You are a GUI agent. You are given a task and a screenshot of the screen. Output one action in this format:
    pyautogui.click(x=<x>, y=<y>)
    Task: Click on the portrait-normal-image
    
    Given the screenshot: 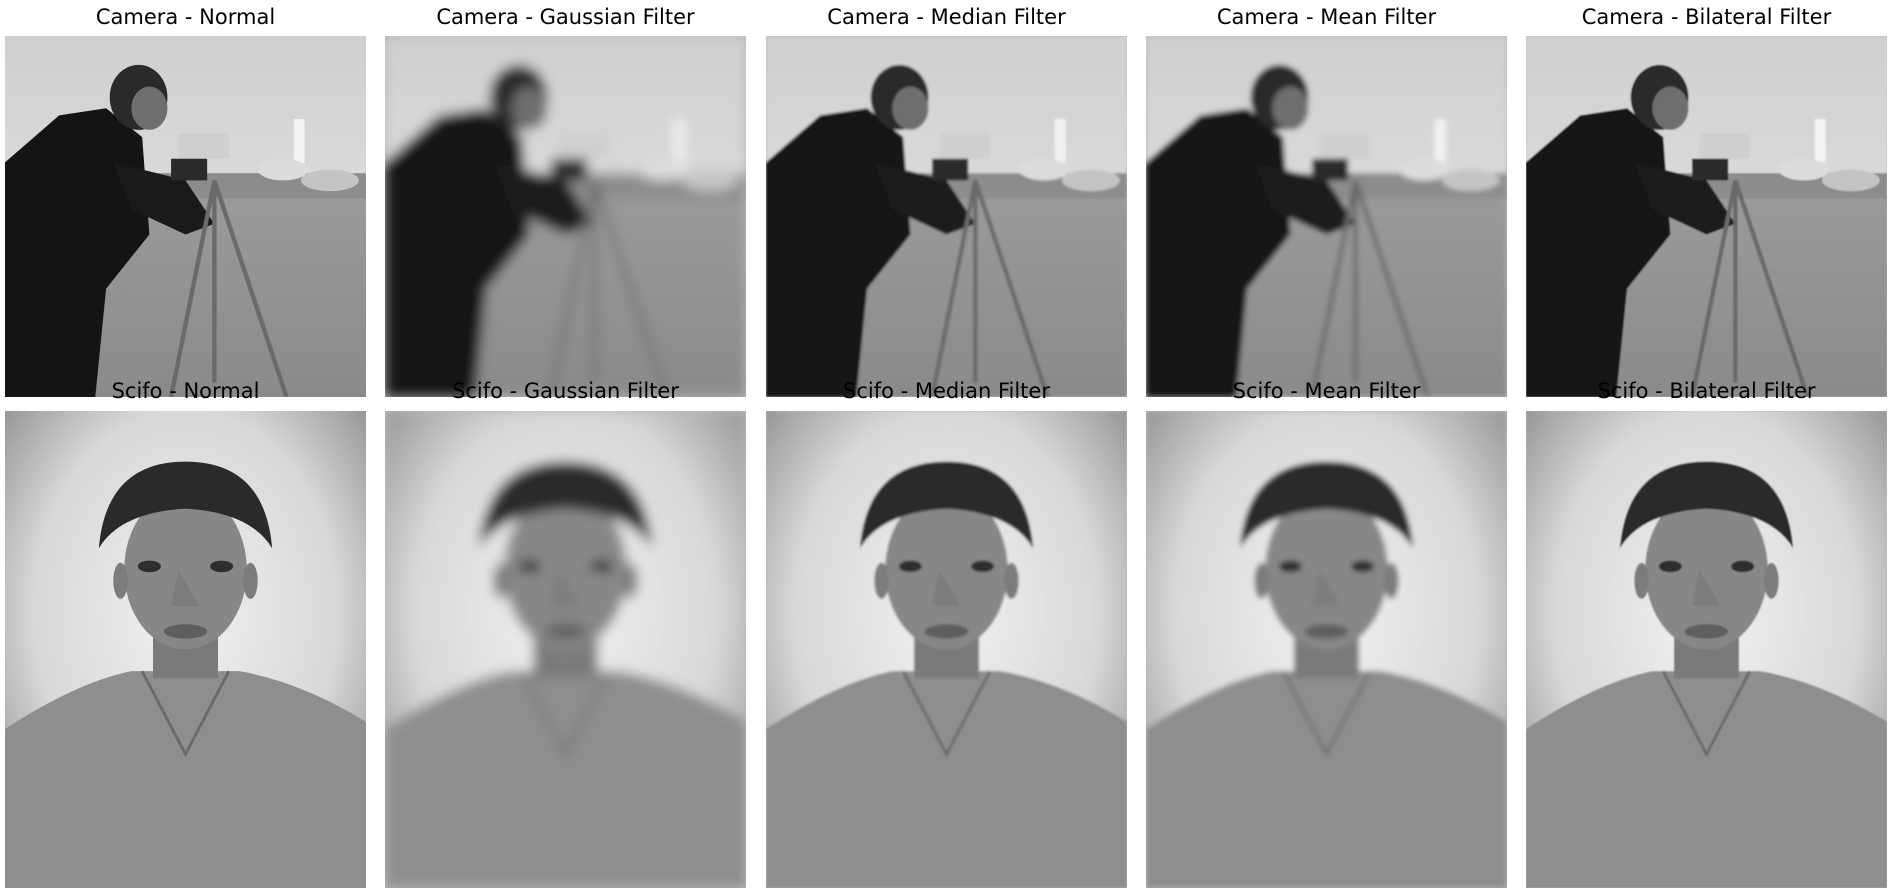 What is the action you would take?
    pyautogui.click(x=185, y=649)
    